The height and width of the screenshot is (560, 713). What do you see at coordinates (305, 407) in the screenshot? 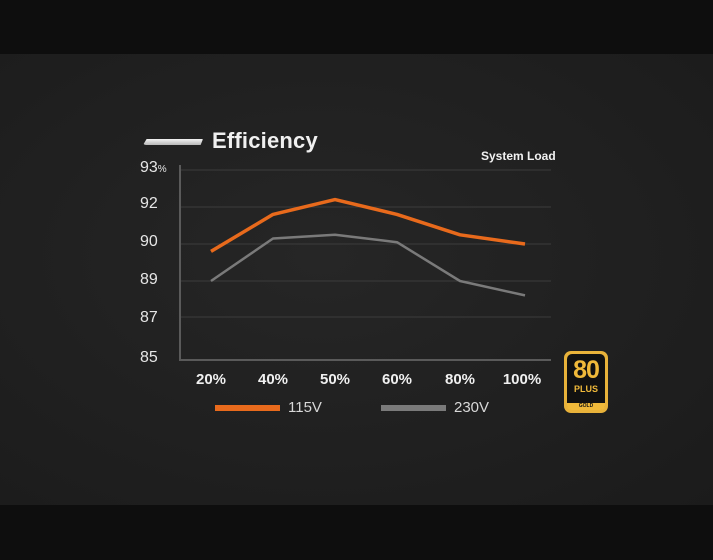
I see `legend-label-115v: 115V` at bounding box center [305, 407].